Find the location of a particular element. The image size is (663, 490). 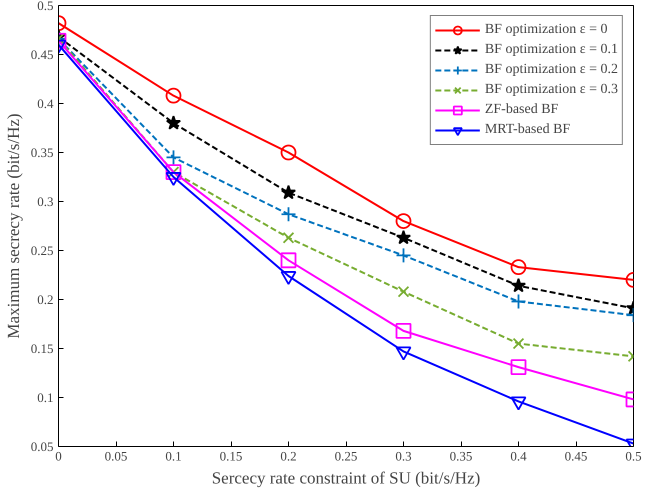

y-tick-label: 0.1 is located at coordinates (45, 397).